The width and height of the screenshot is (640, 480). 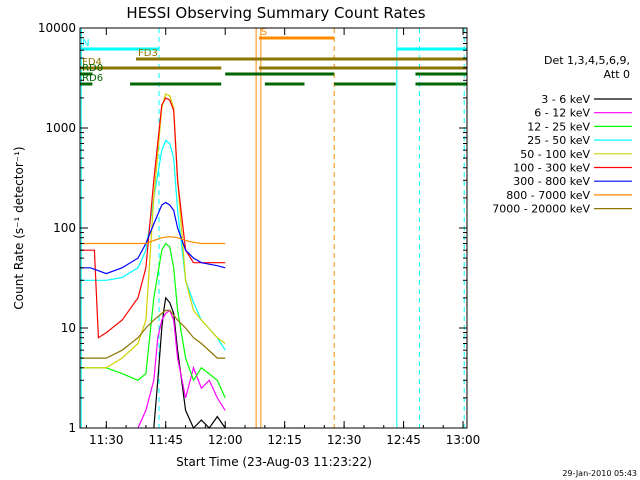 I want to click on series-7000-20000-kev, so click(x=153, y=334).